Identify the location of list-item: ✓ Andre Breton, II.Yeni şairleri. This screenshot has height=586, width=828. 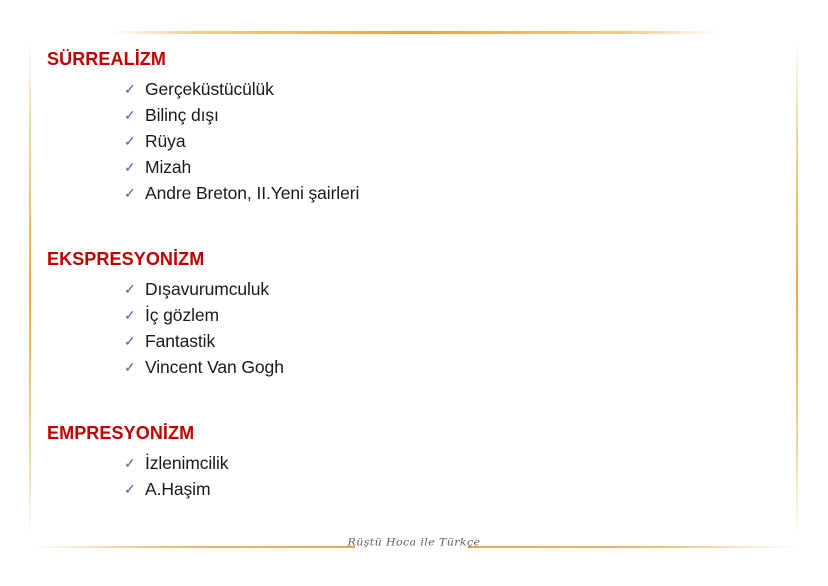
(450, 194).